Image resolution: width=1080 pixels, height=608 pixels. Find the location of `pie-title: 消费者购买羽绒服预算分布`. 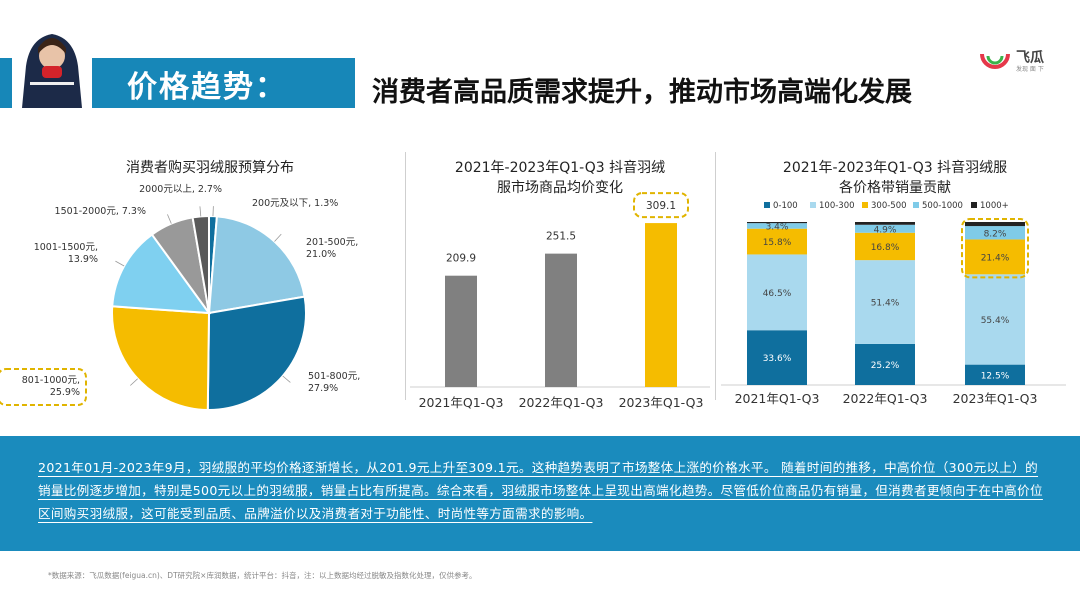

pie-title: 消费者购买羽绒服预算分布 is located at coordinates (210, 168).